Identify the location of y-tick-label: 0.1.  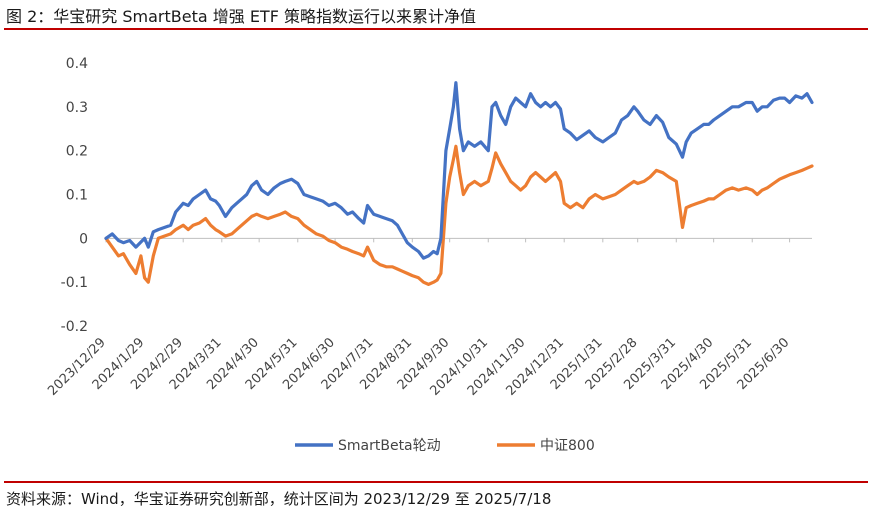
(77, 196).